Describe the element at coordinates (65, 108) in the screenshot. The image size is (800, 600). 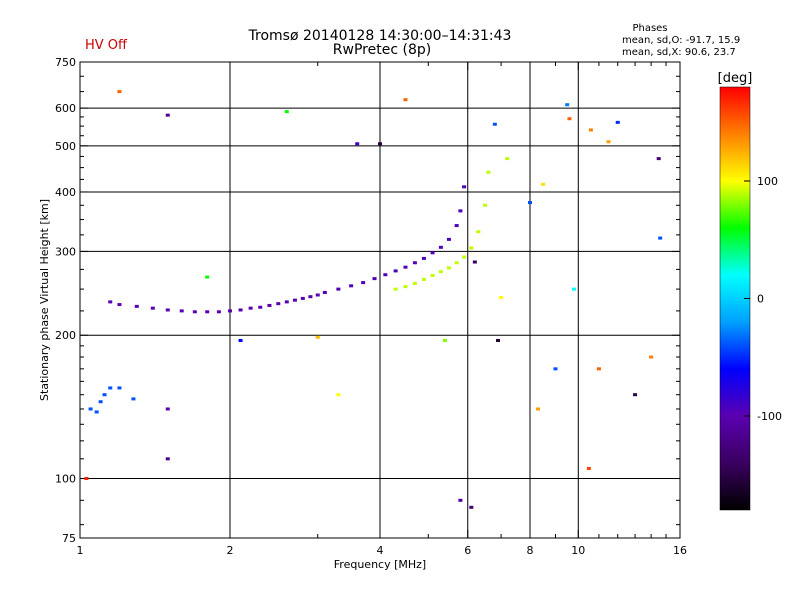
I see `y-tick-label: 600` at that location.